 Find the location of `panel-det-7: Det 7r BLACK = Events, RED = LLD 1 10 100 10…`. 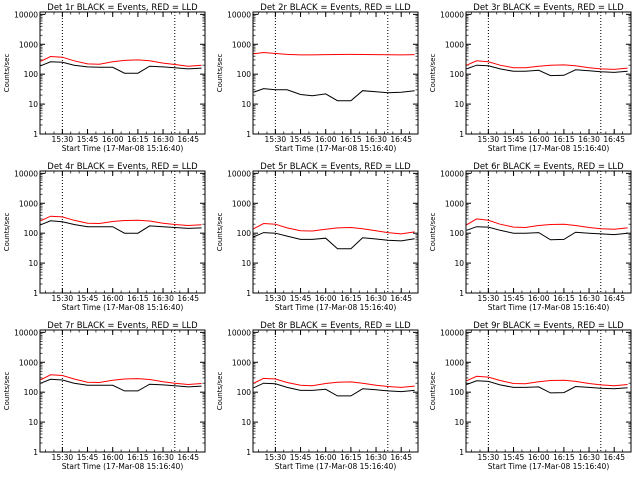

panel-det-7: Det 7r BLACK = Events, RED = LLD 1 10 100 10… is located at coordinates (104, 396).